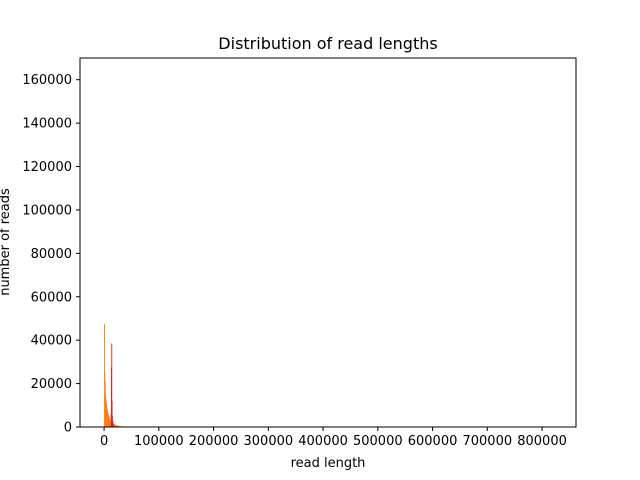 This screenshot has height=480, width=640. What do you see at coordinates (487, 441) in the screenshot?
I see `x-tick-label: 700000` at bounding box center [487, 441].